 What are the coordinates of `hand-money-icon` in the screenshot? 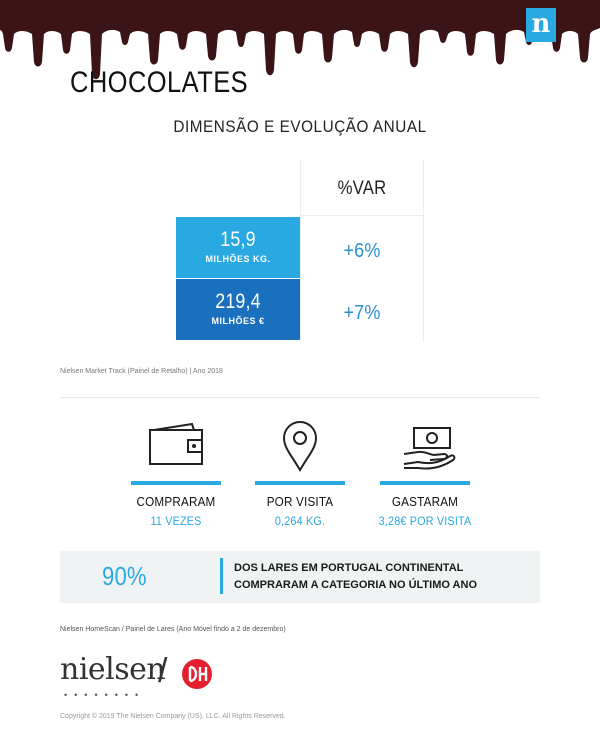 It's located at (429, 448).